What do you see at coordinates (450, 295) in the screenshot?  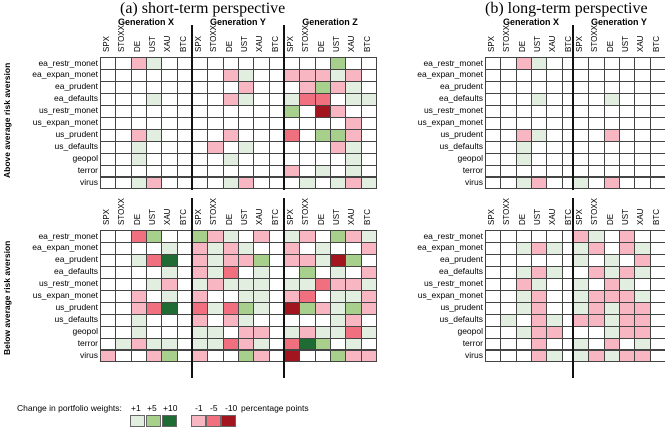 I see `row-label: us_expan_monet` at bounding box center [450, 295].